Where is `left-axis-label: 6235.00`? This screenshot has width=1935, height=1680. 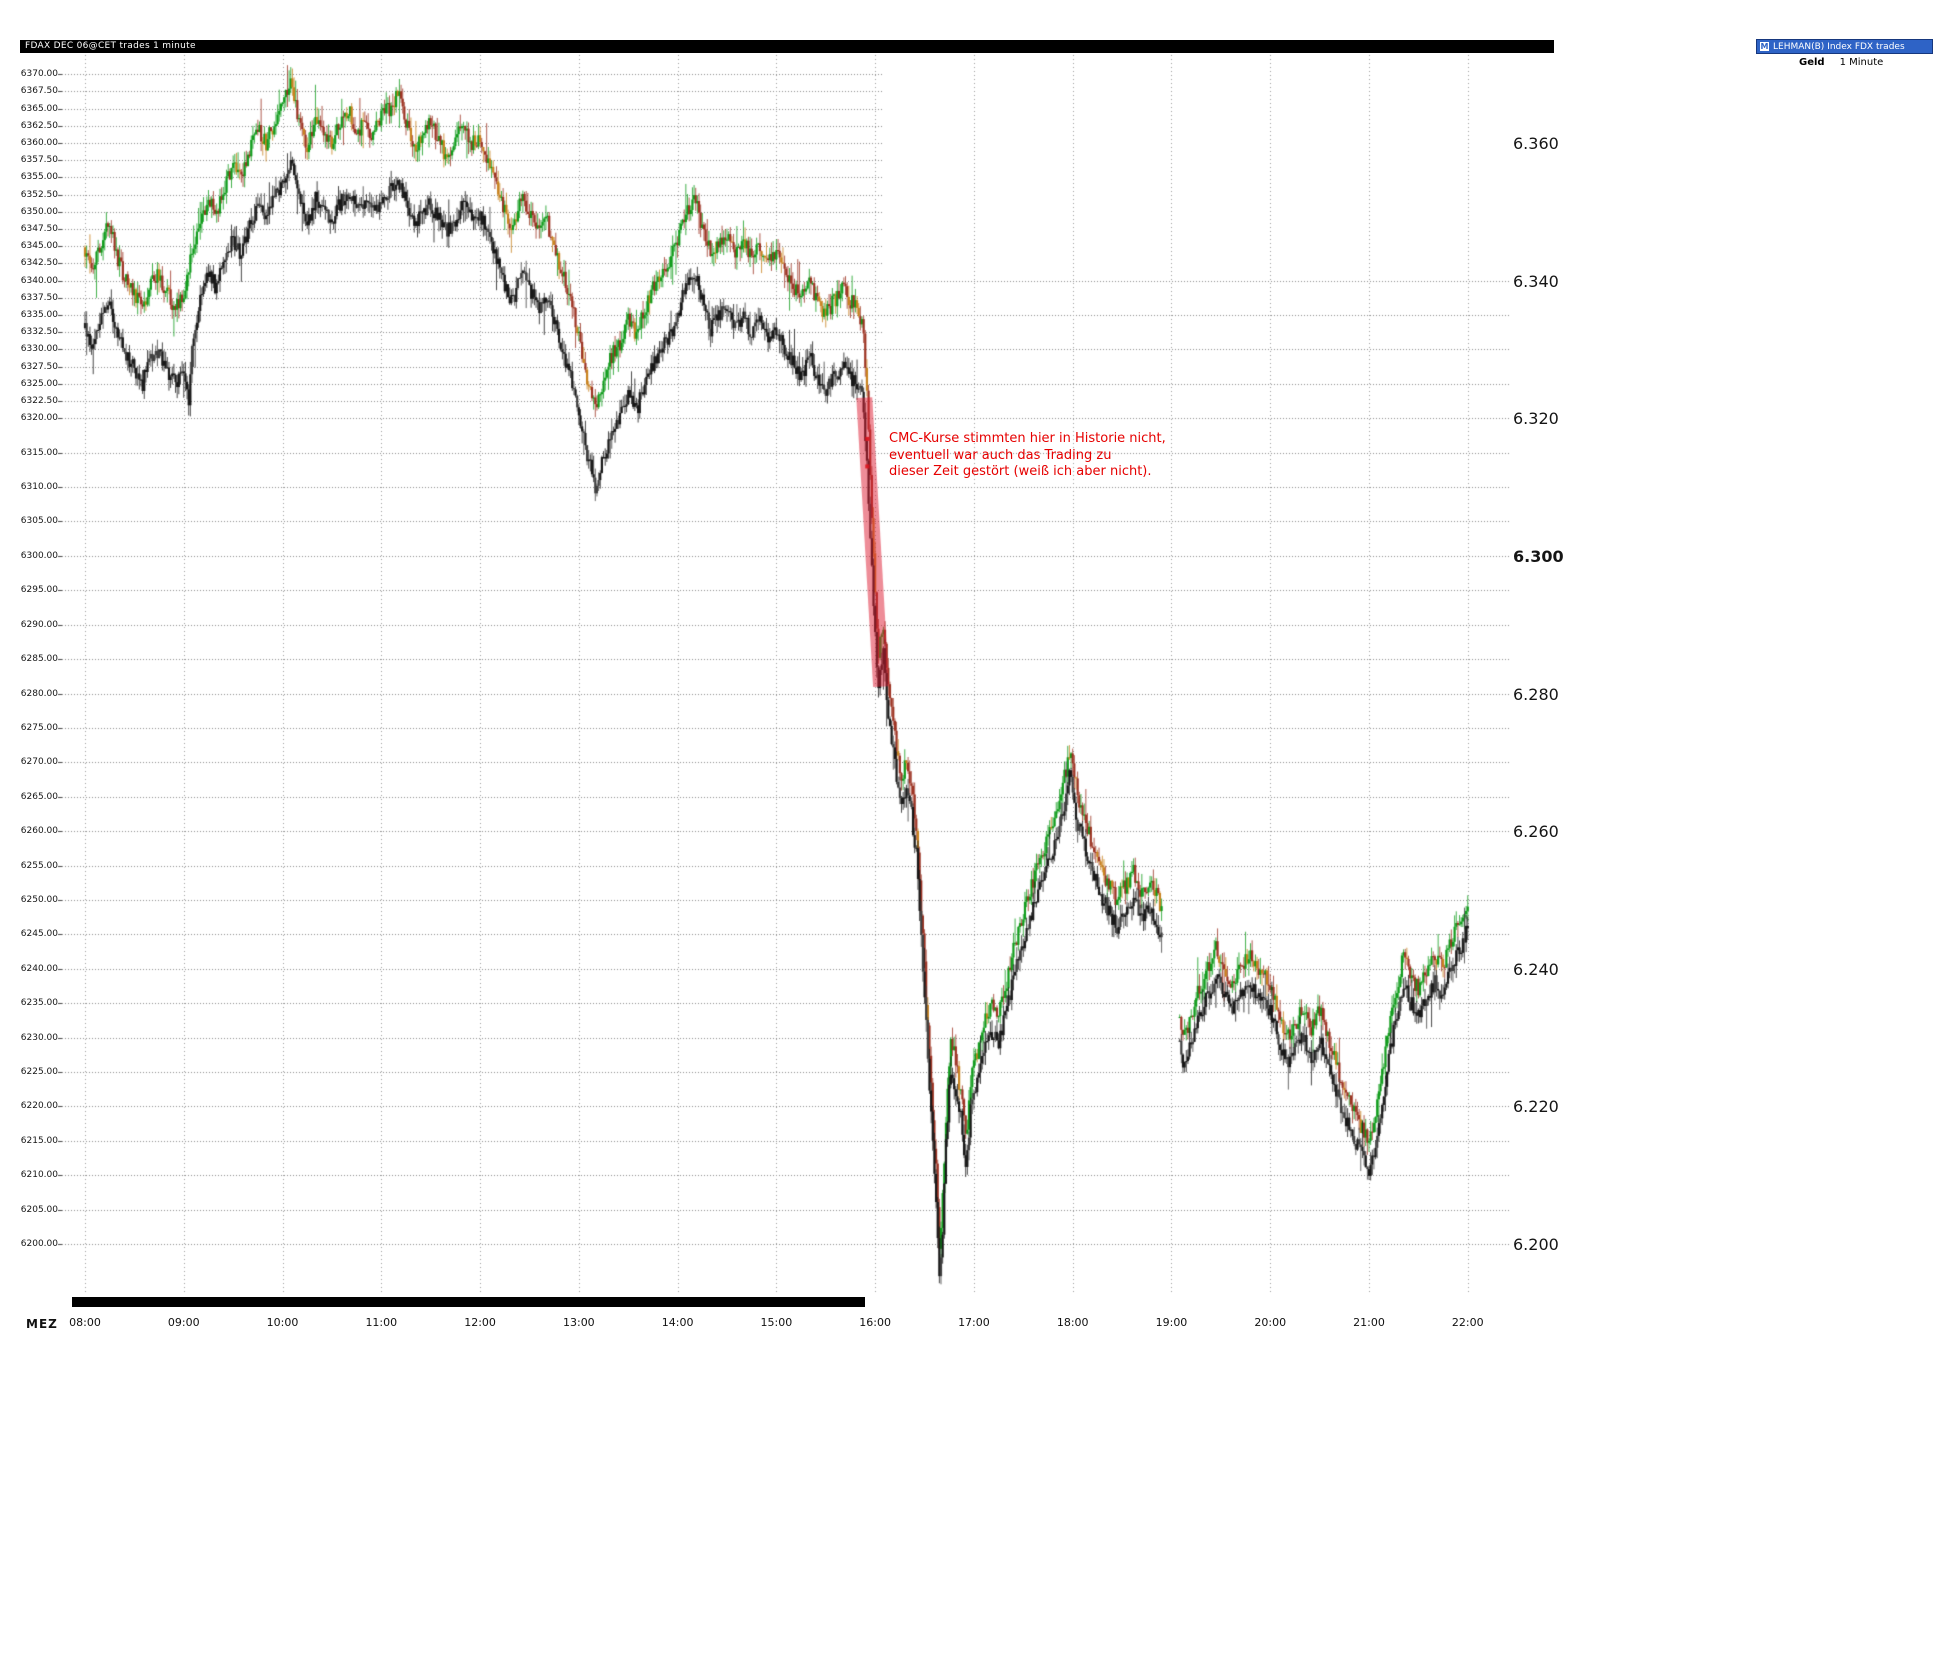 left-axis-label: 6235.00 is located at coordinates (39, 1003).